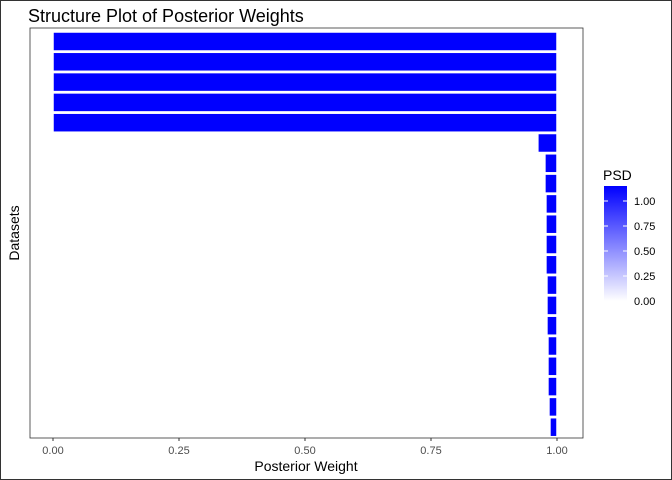 Image resolution: width=672 pixels, height=480 pixels. Describe the element at coordinates (166, 16) in the screenshot. I see `chart-title: Structure Plot of Posterior Weights` at that location.